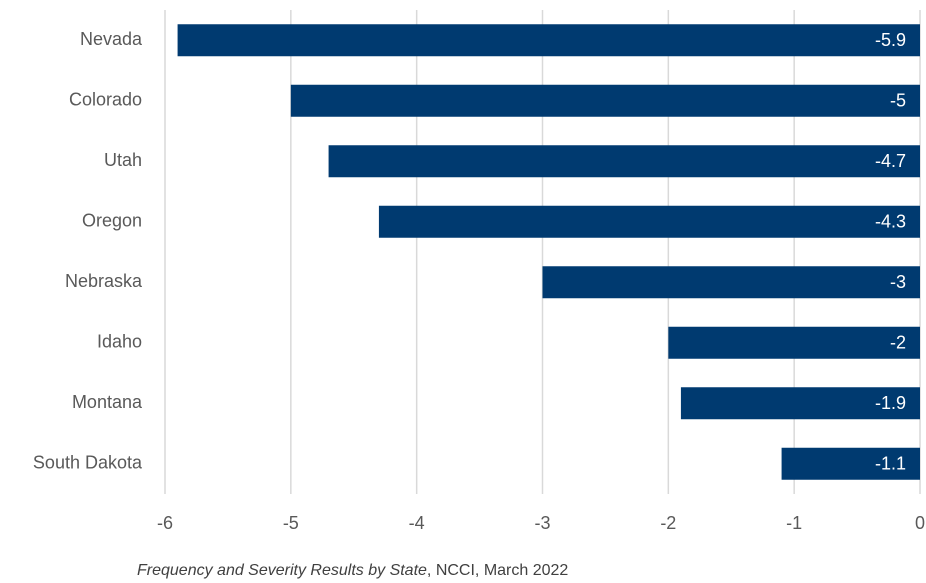 This screenshot has width=926, height=583. I want to click on y-tick-label: Nebraska, so click(104, 281).